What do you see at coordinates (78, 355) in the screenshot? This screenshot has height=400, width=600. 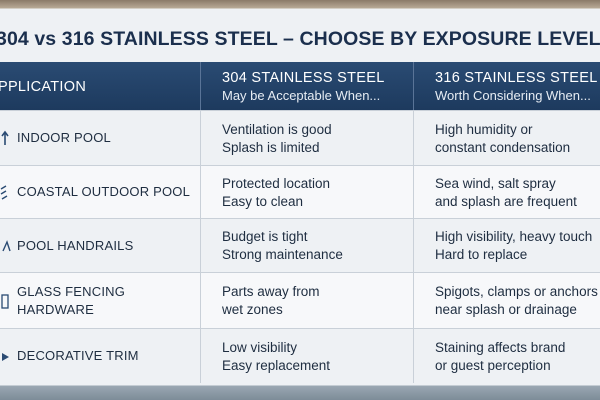 I see `application-label: DECORATIVE TRIM` at bounding box center [78, 355].